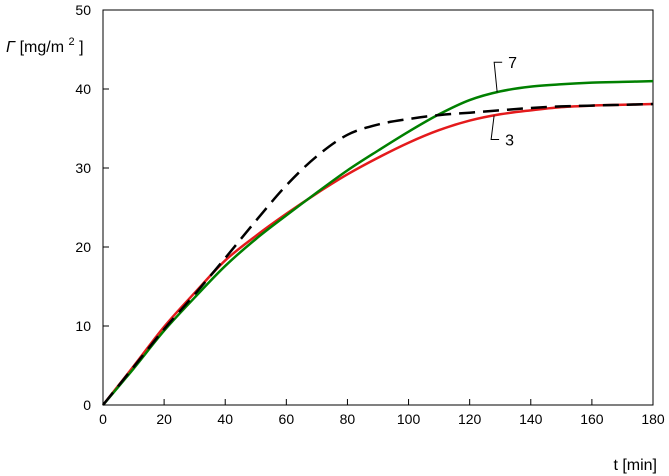 Image resolution: width=669 pixels, height=476 pixels. I want to click on x-axis-label: t [min], so click(635, 465).